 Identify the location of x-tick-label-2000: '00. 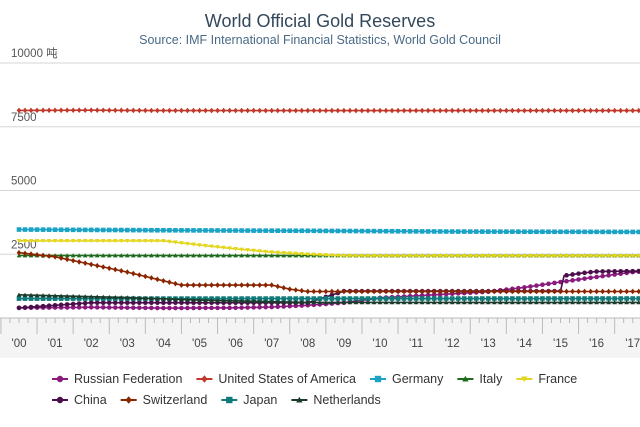
(19, 344).